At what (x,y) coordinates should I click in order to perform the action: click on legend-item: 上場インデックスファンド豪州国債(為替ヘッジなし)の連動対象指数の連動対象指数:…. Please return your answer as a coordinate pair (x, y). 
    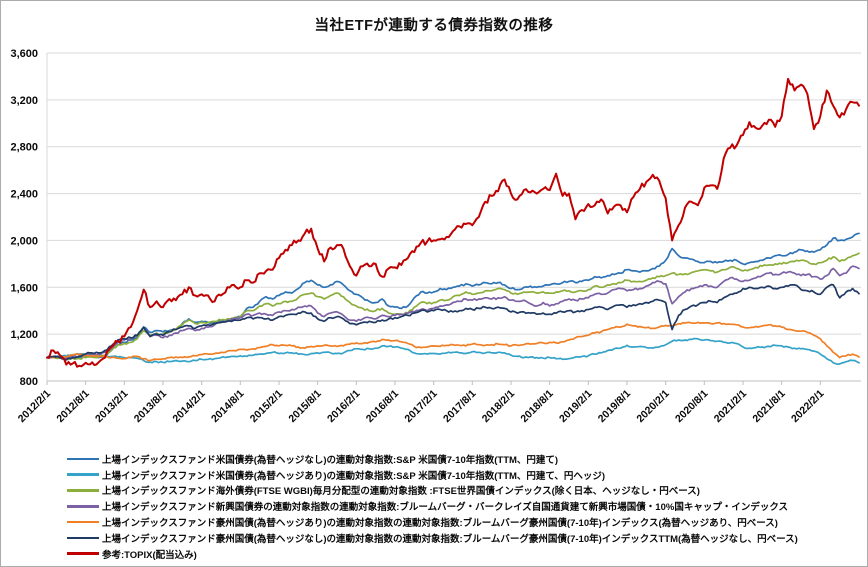
    Looking at the image, I should click on (462, 538).